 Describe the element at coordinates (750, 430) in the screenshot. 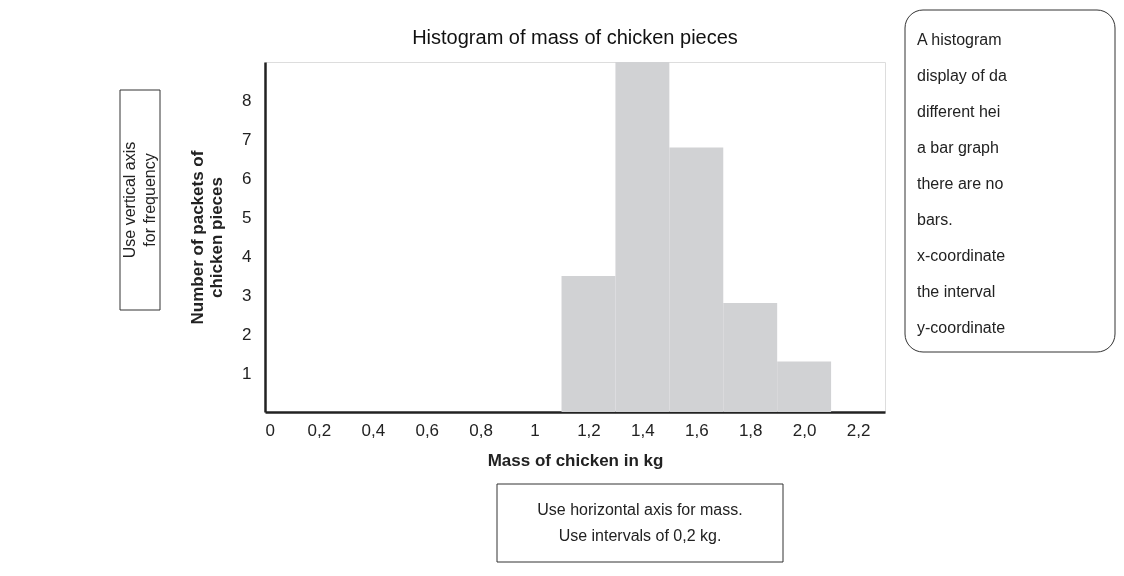

I see `x-tick-label: 1,8` at that location.